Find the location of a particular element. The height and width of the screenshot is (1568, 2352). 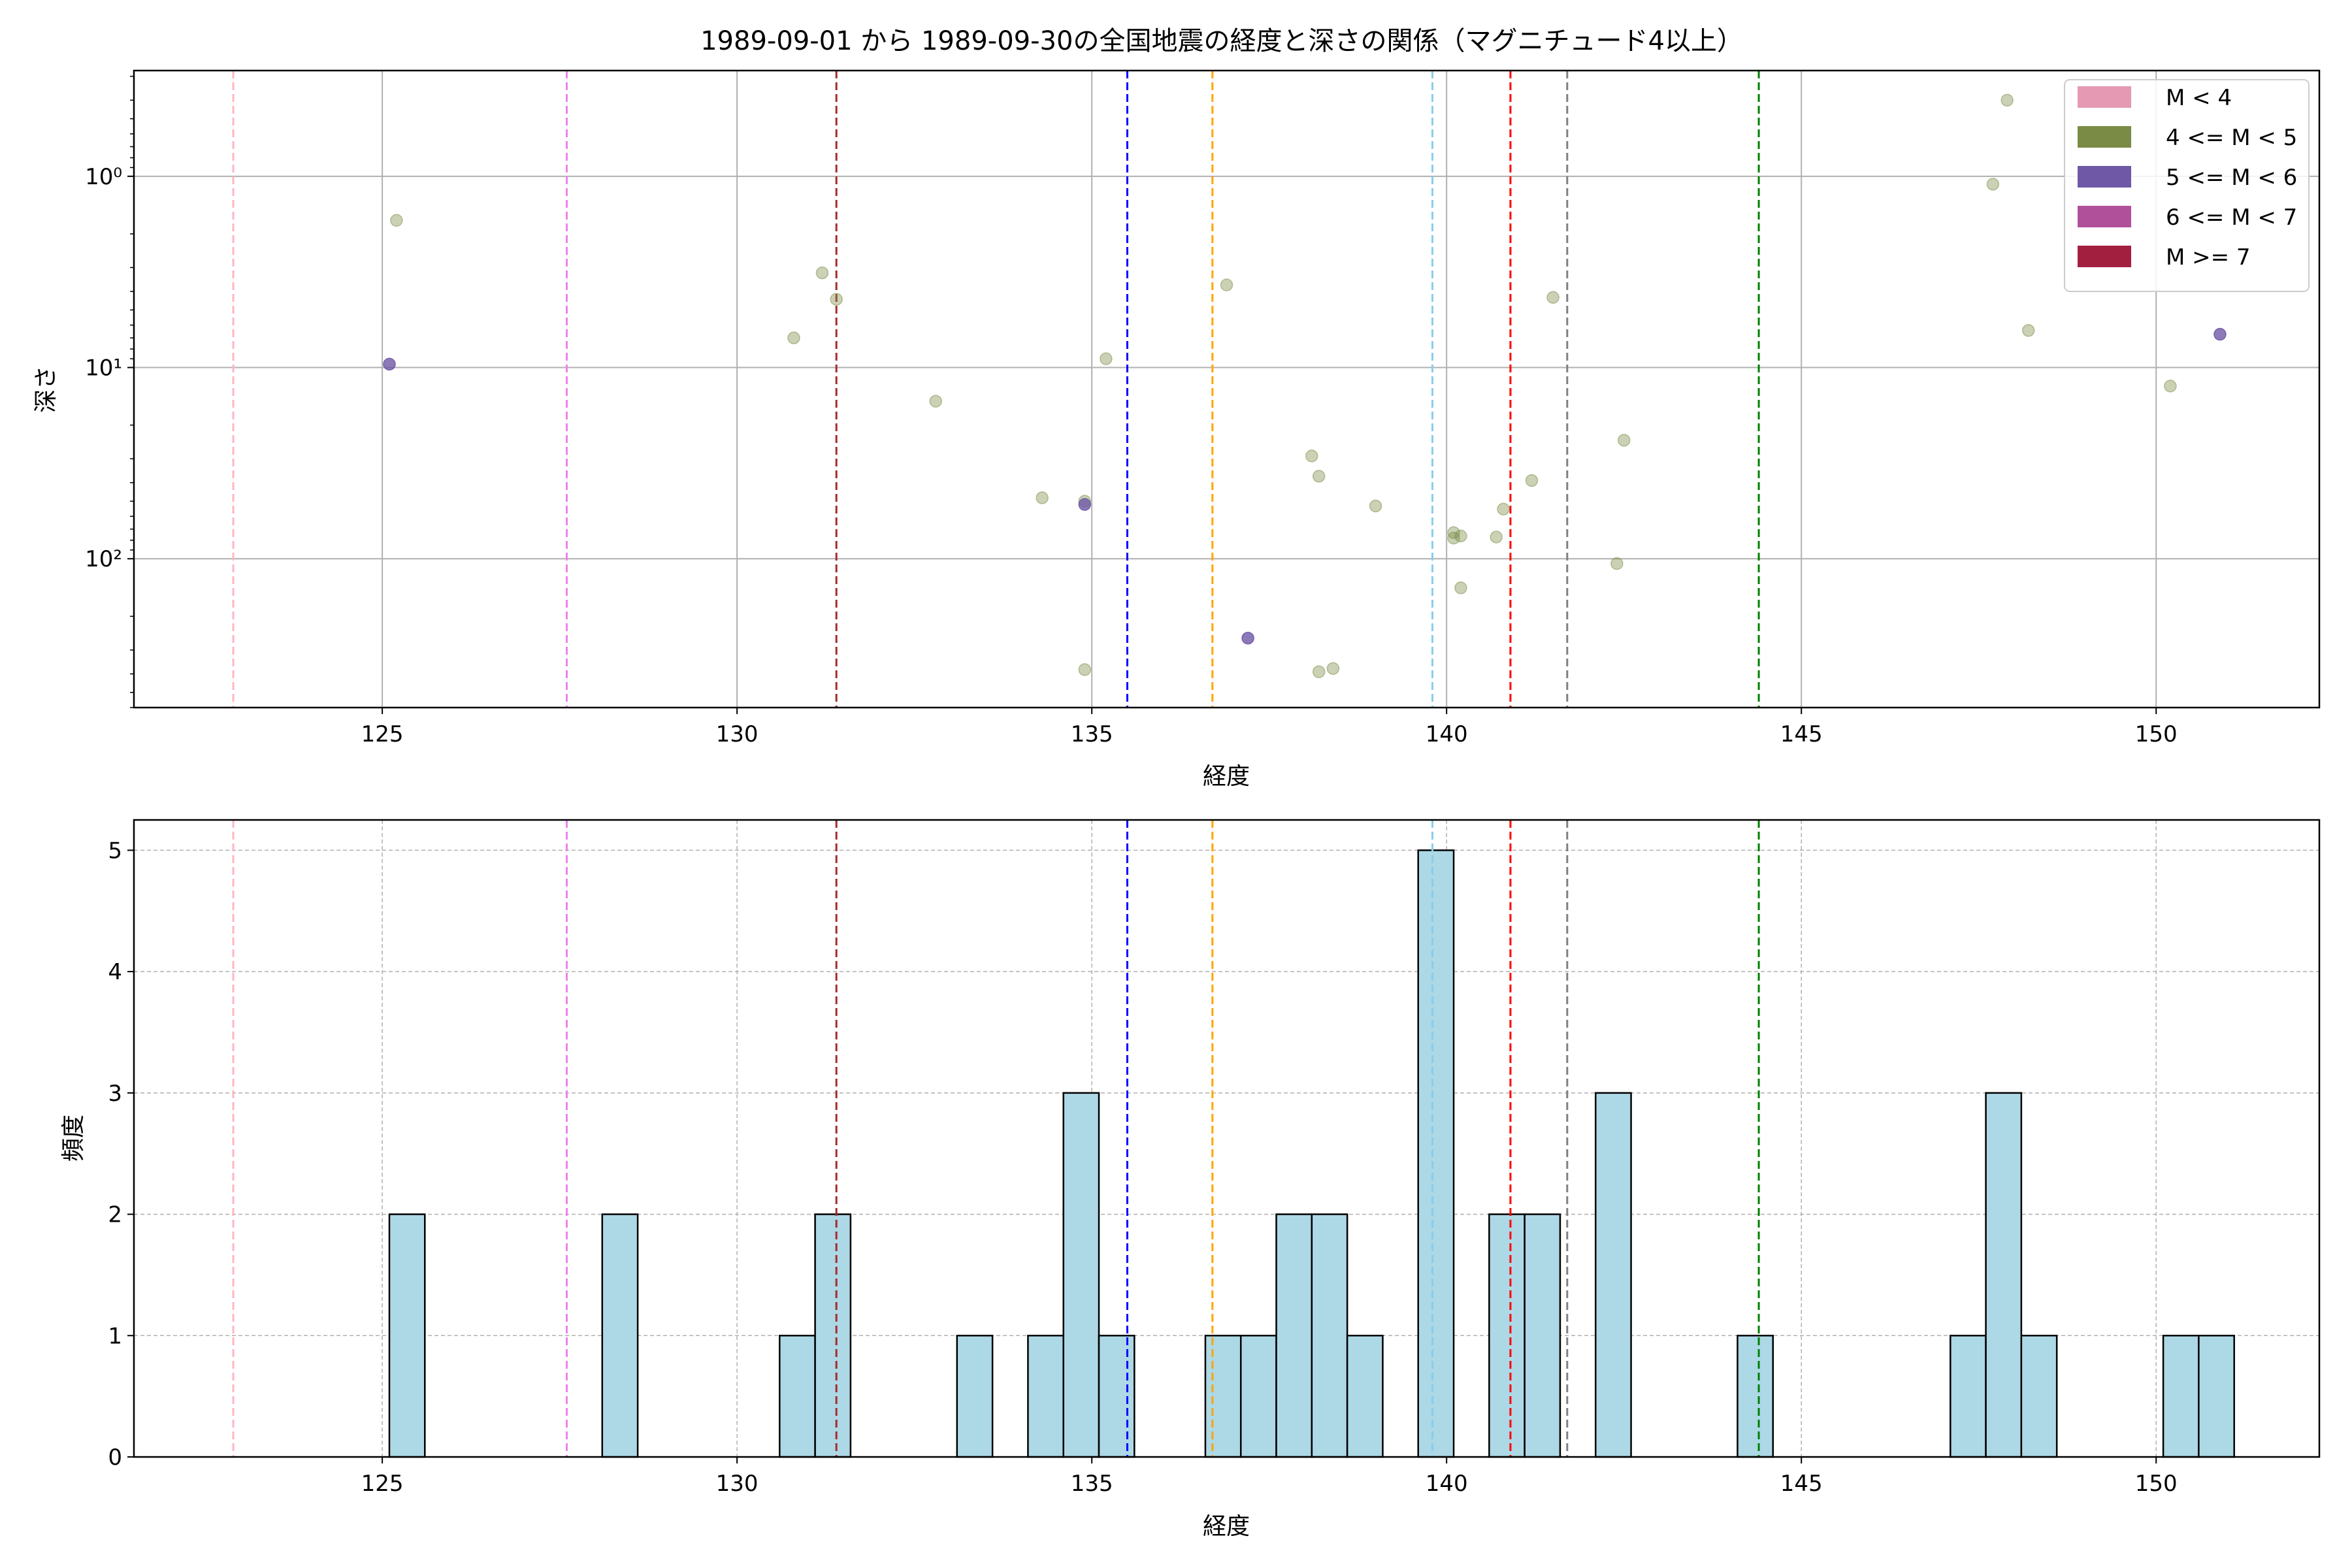

scatter-x-axis-label: 経度 is located at coordinates (1226, 776).